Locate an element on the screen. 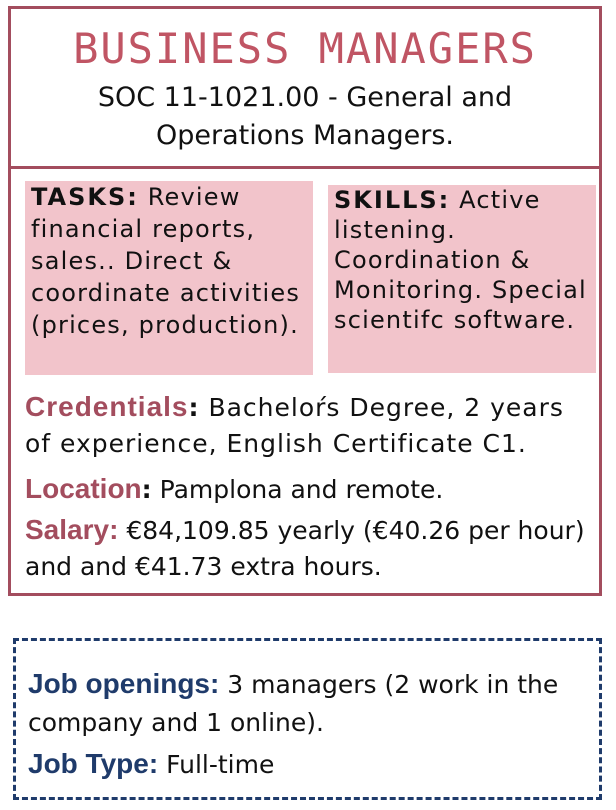  credentials-colon: : is located at coordinates (194, 407).